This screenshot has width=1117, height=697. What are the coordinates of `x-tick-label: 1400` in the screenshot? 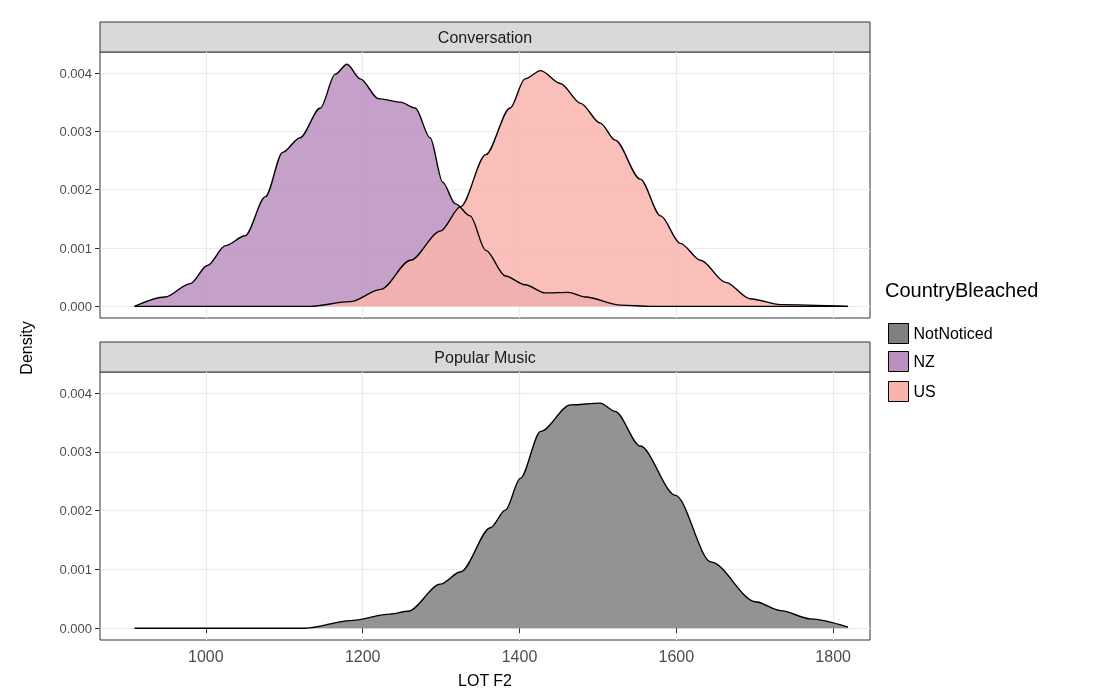 It's located at (519, 656).